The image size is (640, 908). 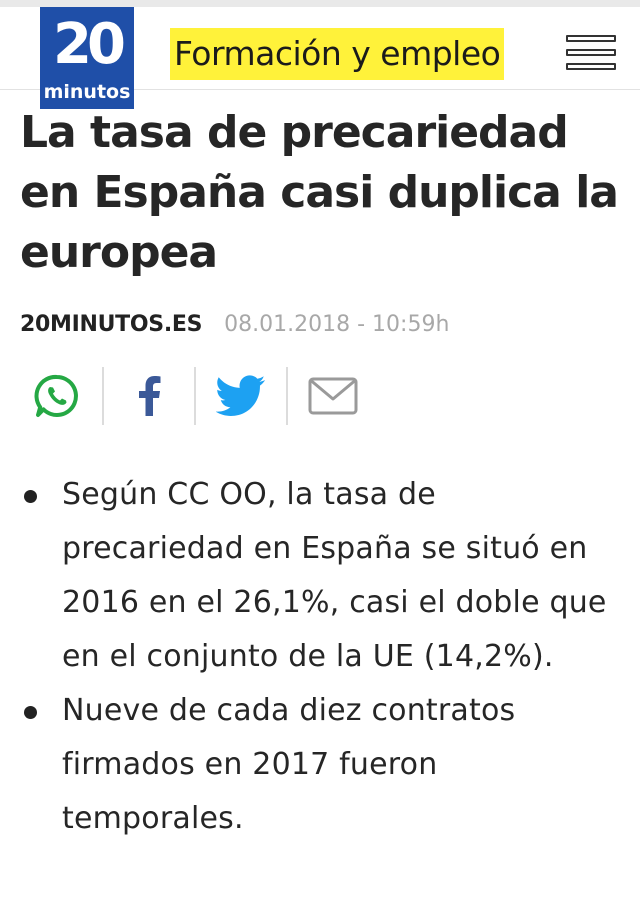 I want to click on whatsapp-icon, so click(x=56, y=395).